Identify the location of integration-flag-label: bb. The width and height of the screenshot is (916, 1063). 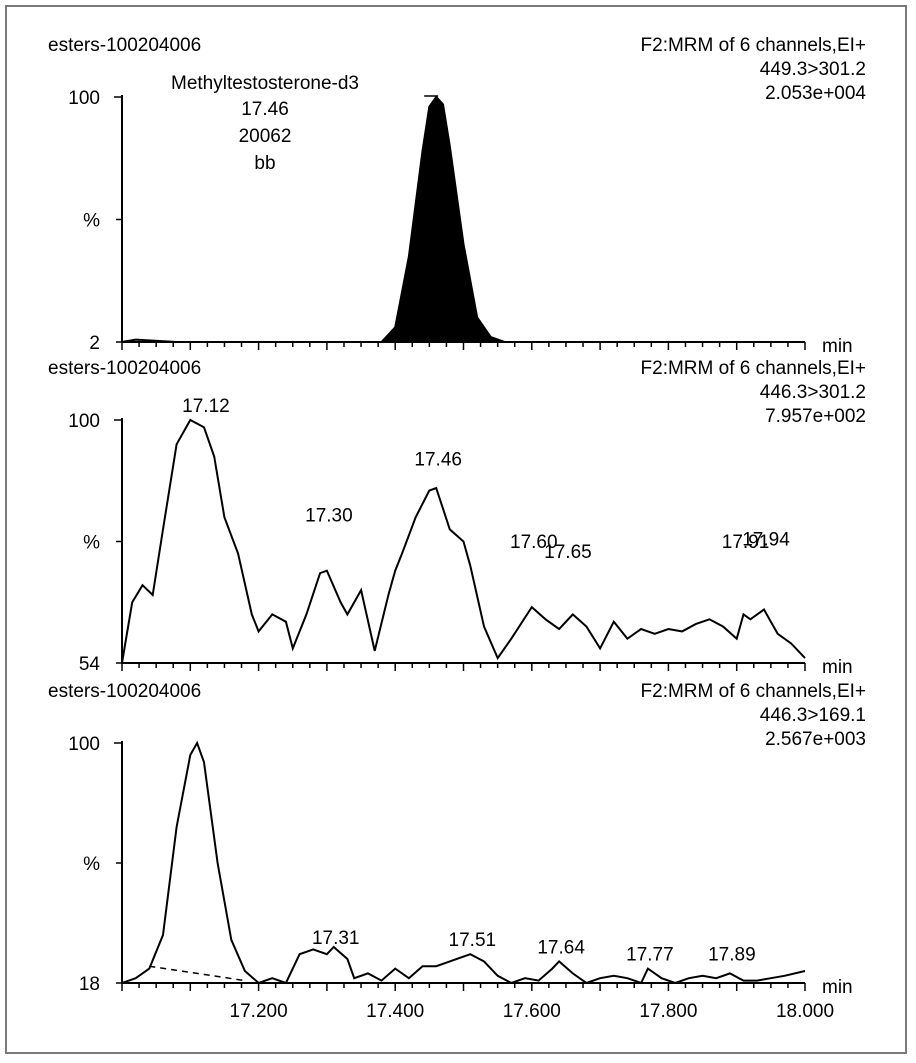
(264, 163).